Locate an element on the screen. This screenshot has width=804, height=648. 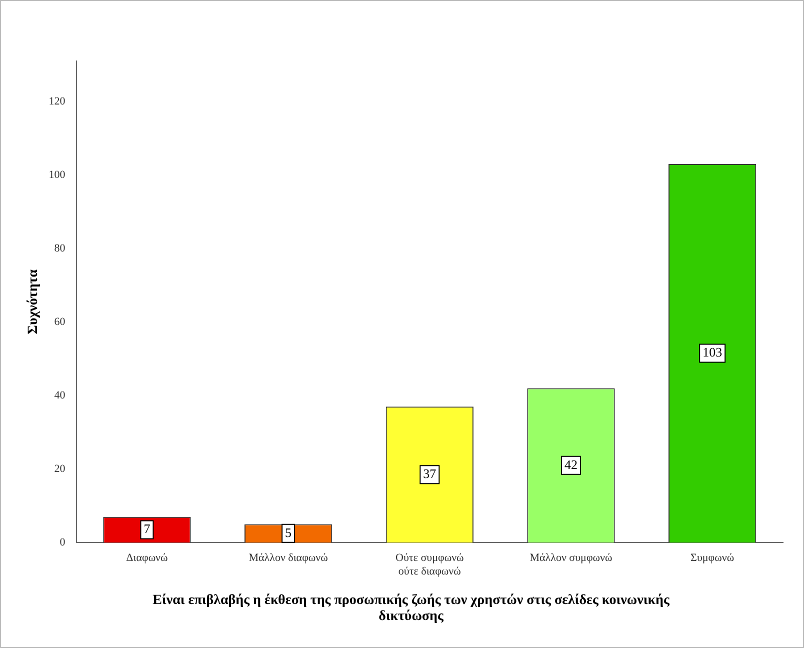
x-tick-label: Μάλλον συμφωνώ is located at coordinates (571, 558).